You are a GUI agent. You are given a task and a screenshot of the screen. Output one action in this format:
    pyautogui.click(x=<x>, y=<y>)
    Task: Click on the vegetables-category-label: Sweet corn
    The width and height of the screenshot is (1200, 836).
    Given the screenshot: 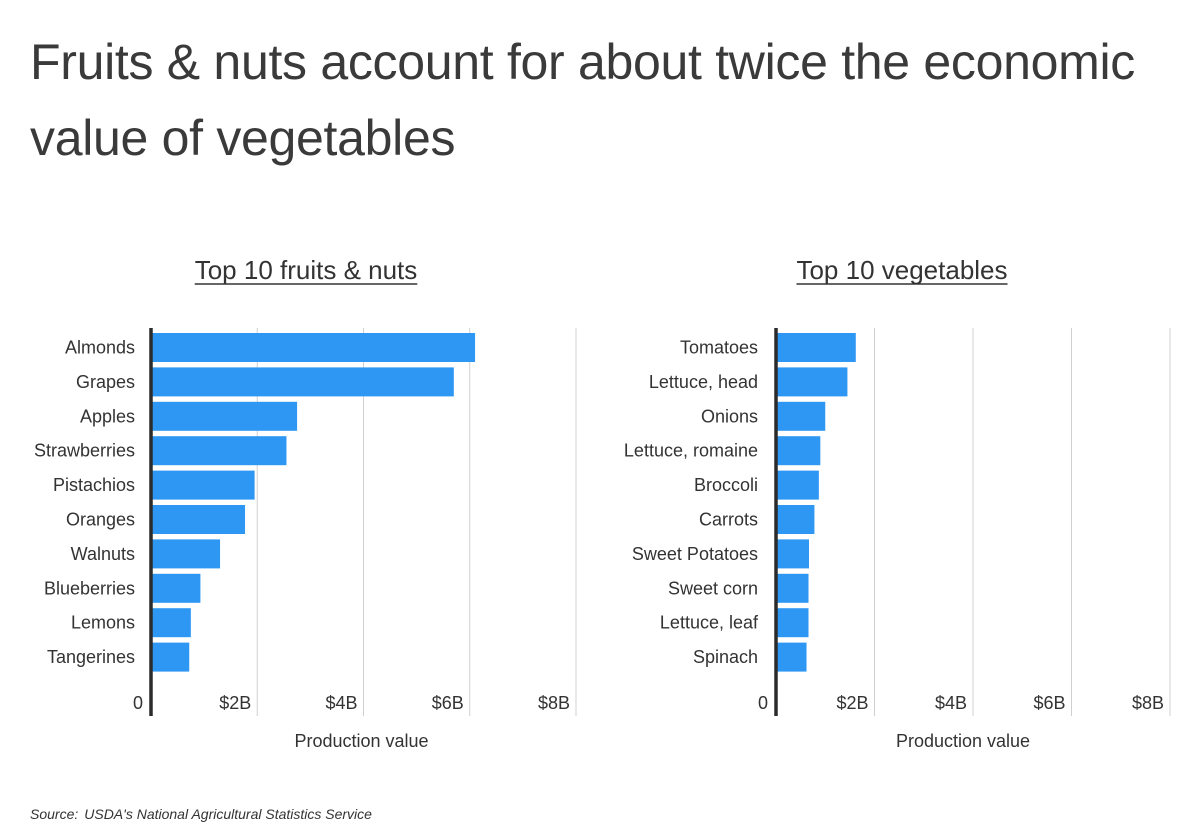 What is the action you would take?
    pyautogui.click(x=713, y=588)
    